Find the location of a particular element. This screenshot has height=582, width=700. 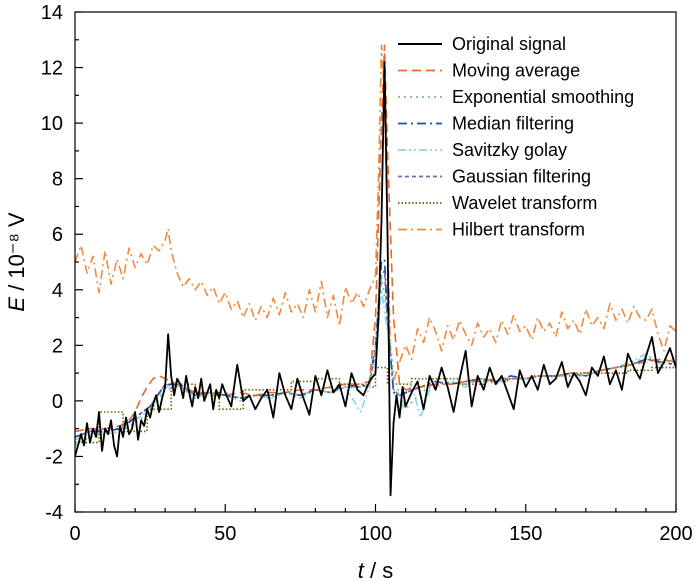

y-tick-label: -2 is located at coordinates (54, 457).